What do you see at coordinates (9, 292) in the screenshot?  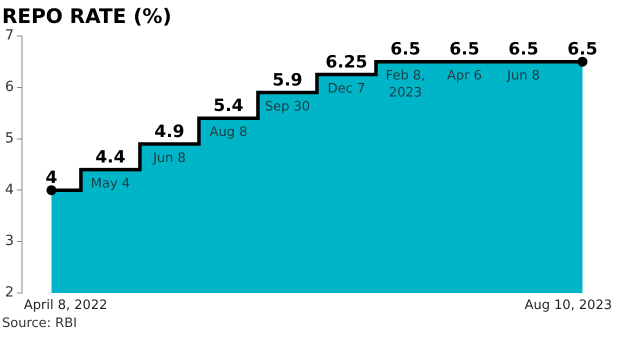 I see `y-tick-label: 2` at bounding box center [9, 292].